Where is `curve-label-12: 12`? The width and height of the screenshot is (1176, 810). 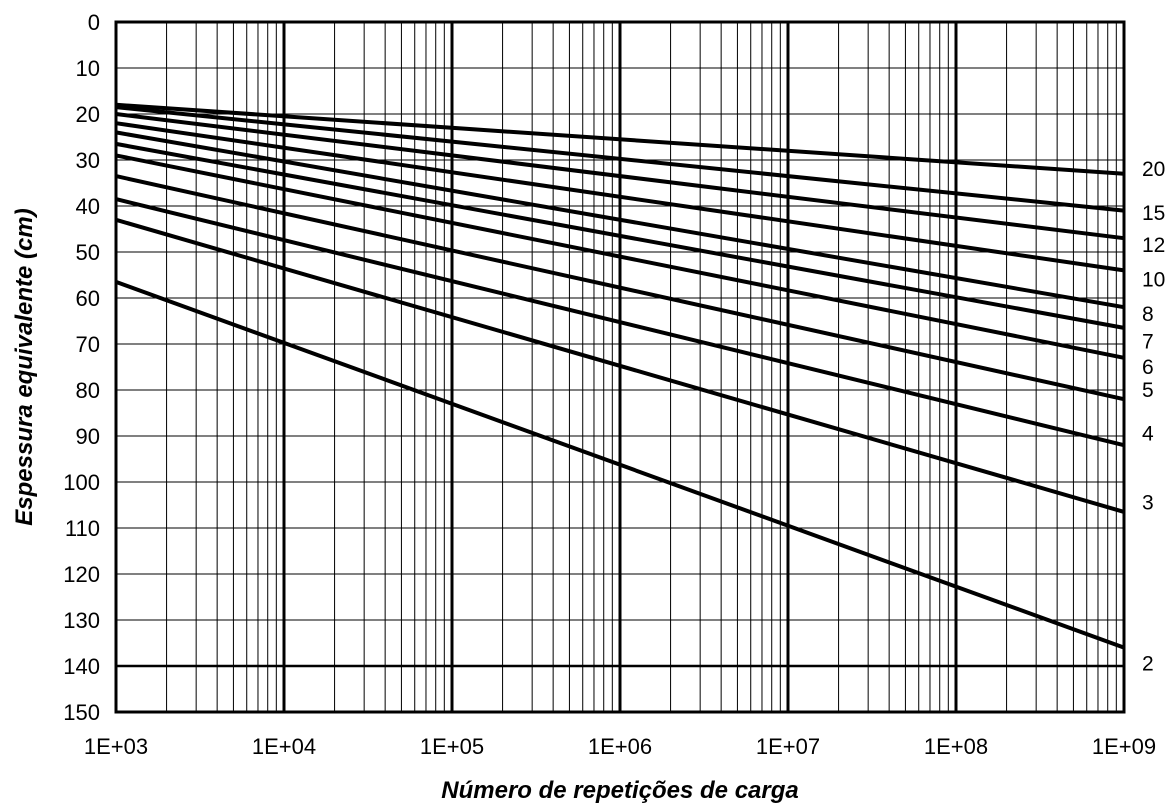
curve-label-12: 12 is located at coordinates (1153, 245).